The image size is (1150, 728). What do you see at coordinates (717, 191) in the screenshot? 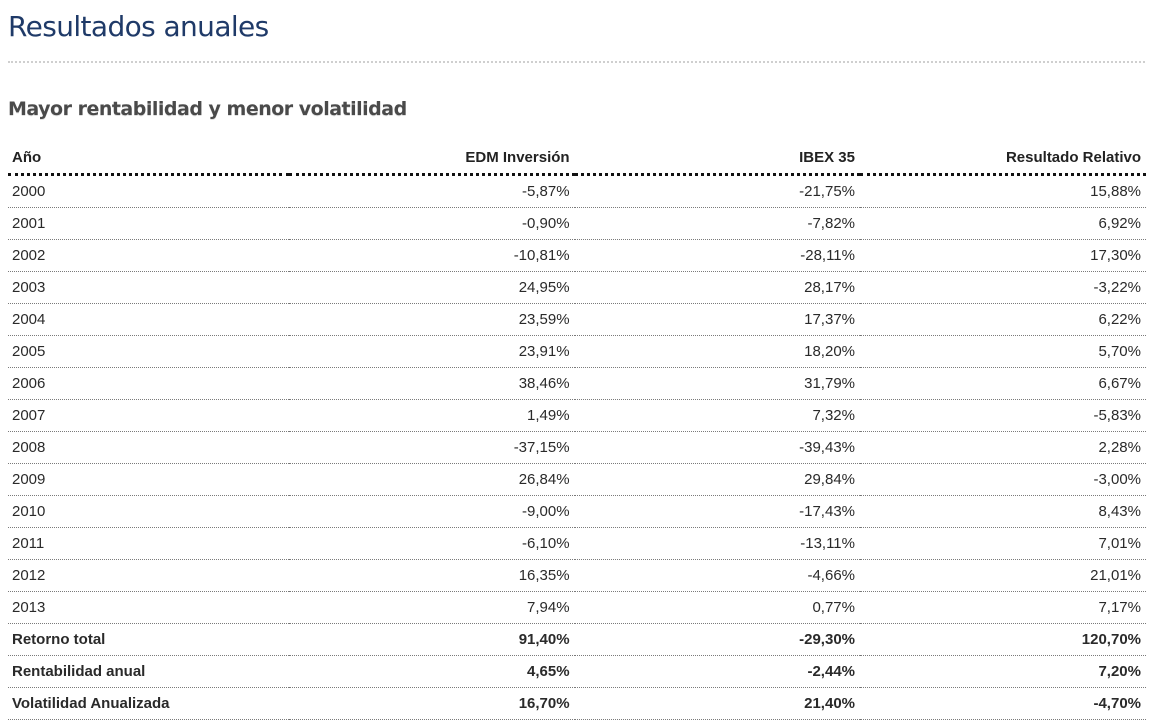
I see `cell-ibex: -21,75%` at bounding box center [717, 191].